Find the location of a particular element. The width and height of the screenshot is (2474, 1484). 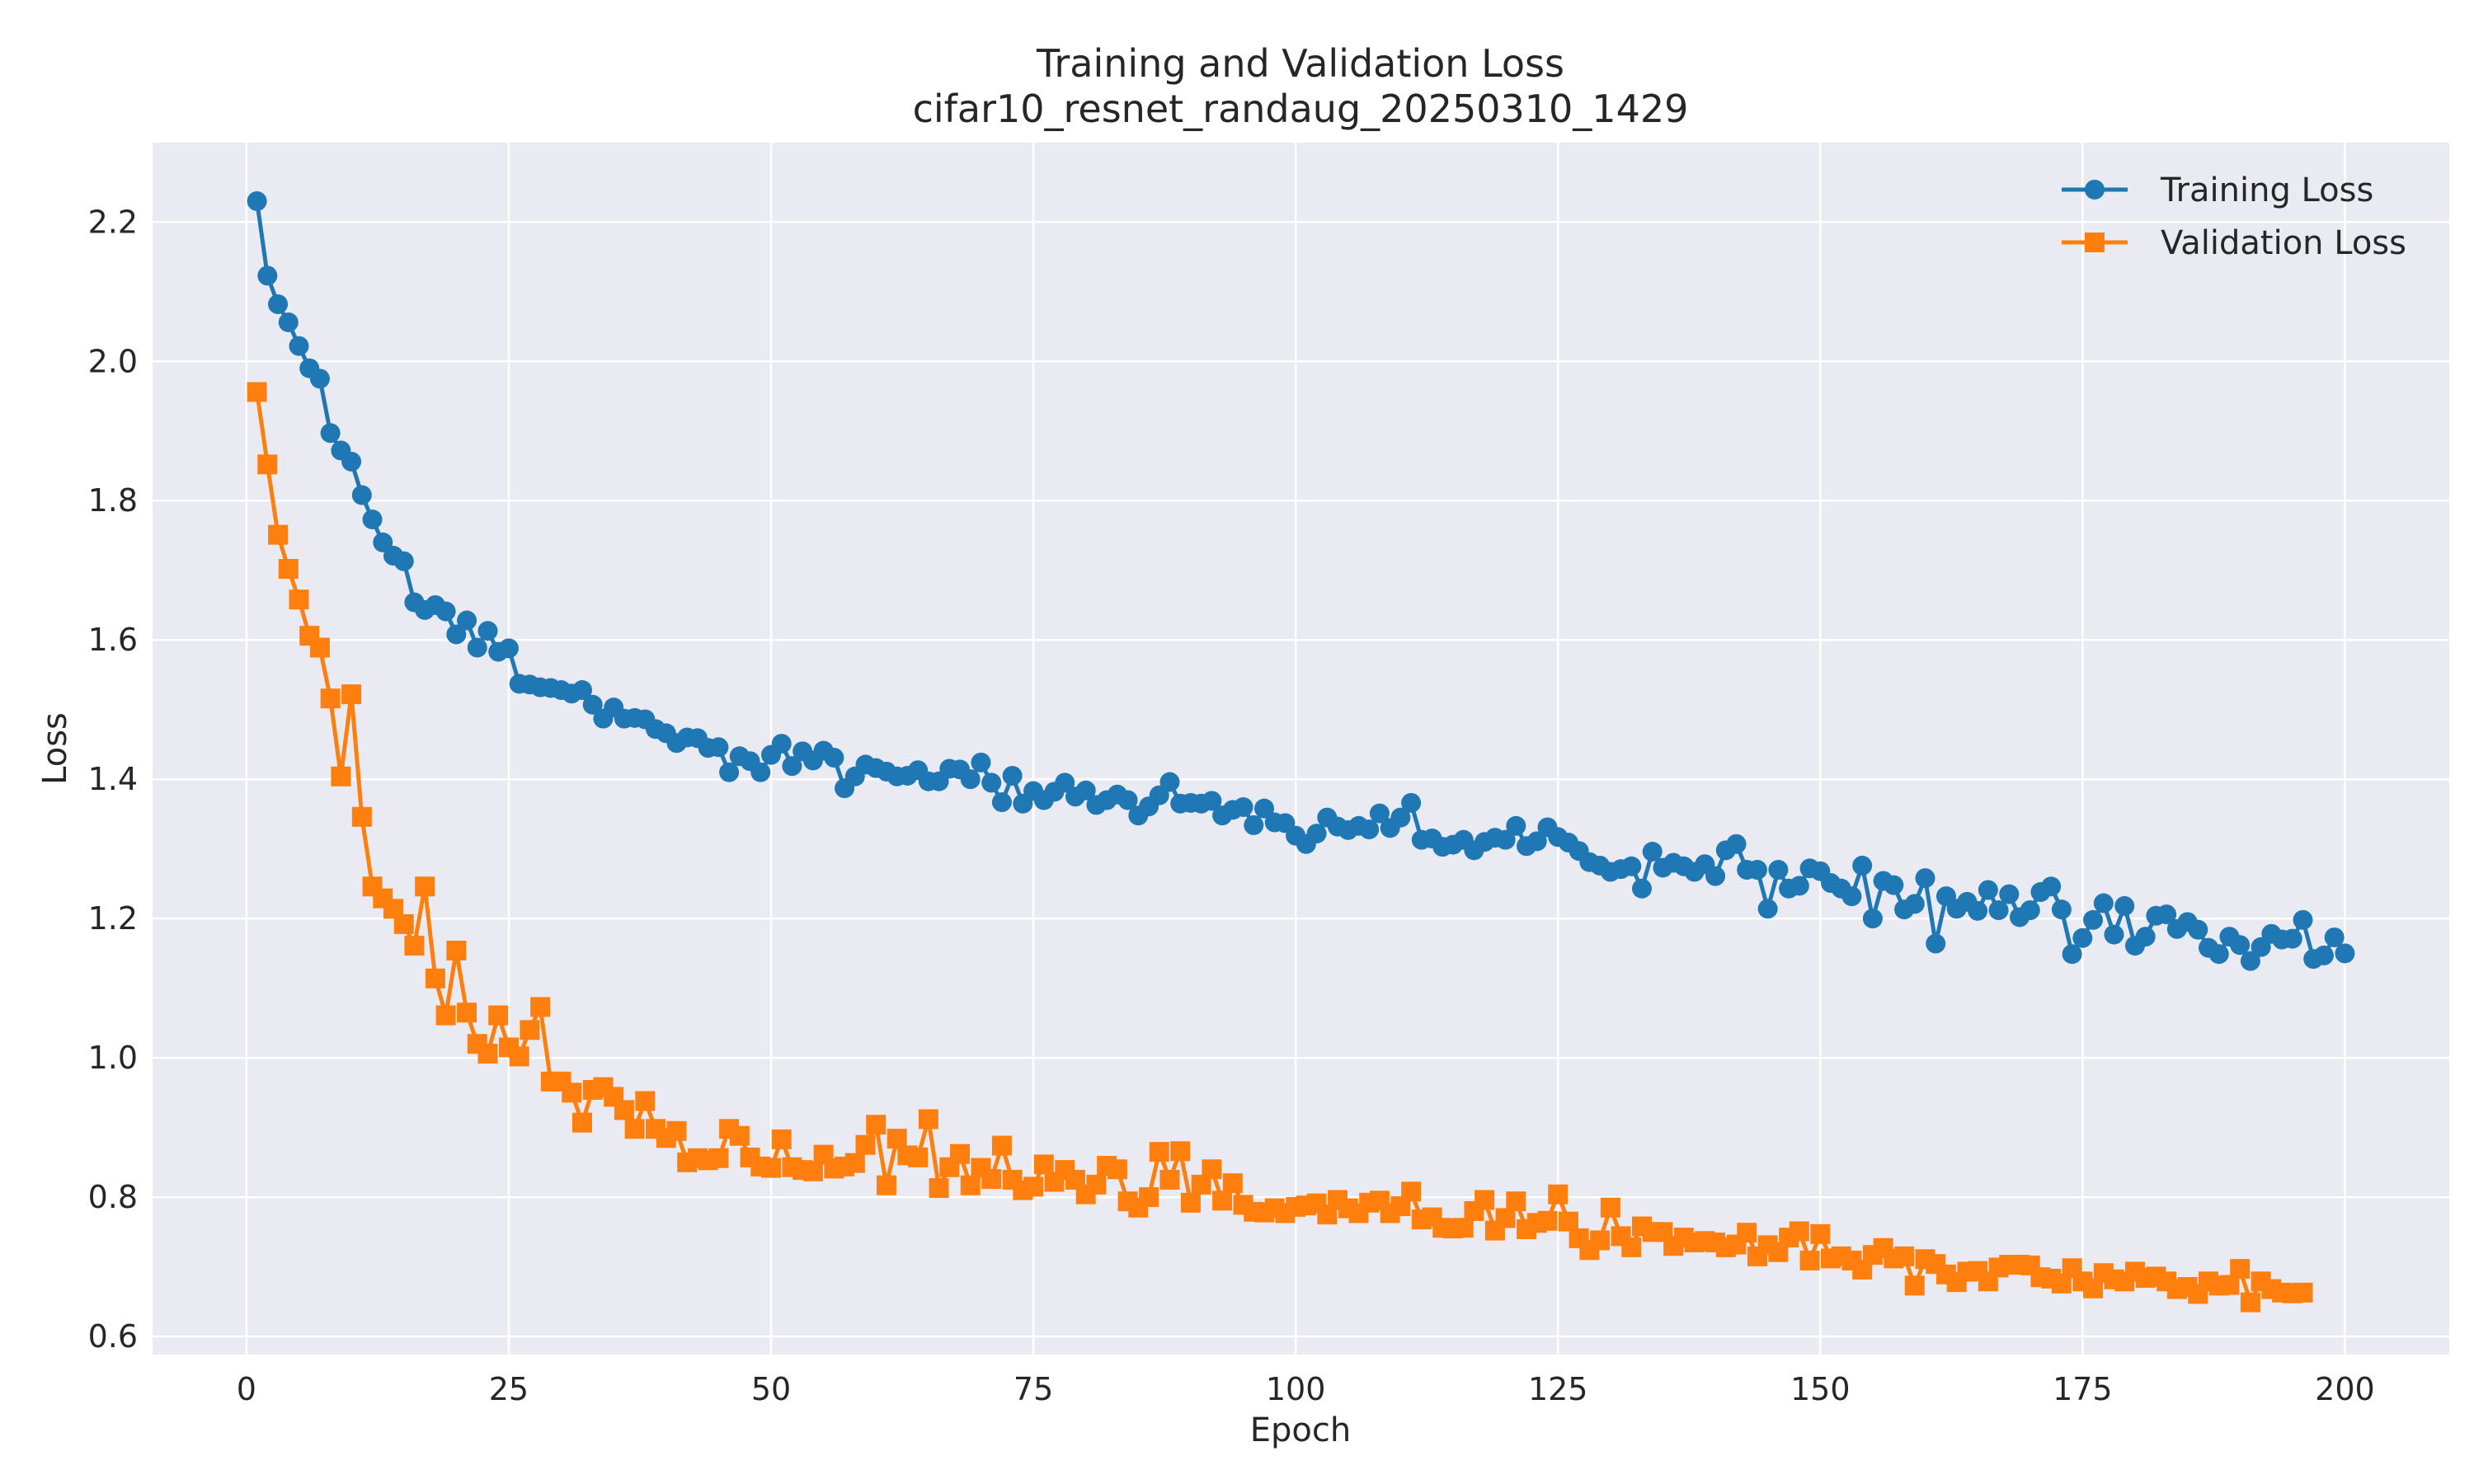

x-tick-label: 200 is located at coordinates (2345, 1389).